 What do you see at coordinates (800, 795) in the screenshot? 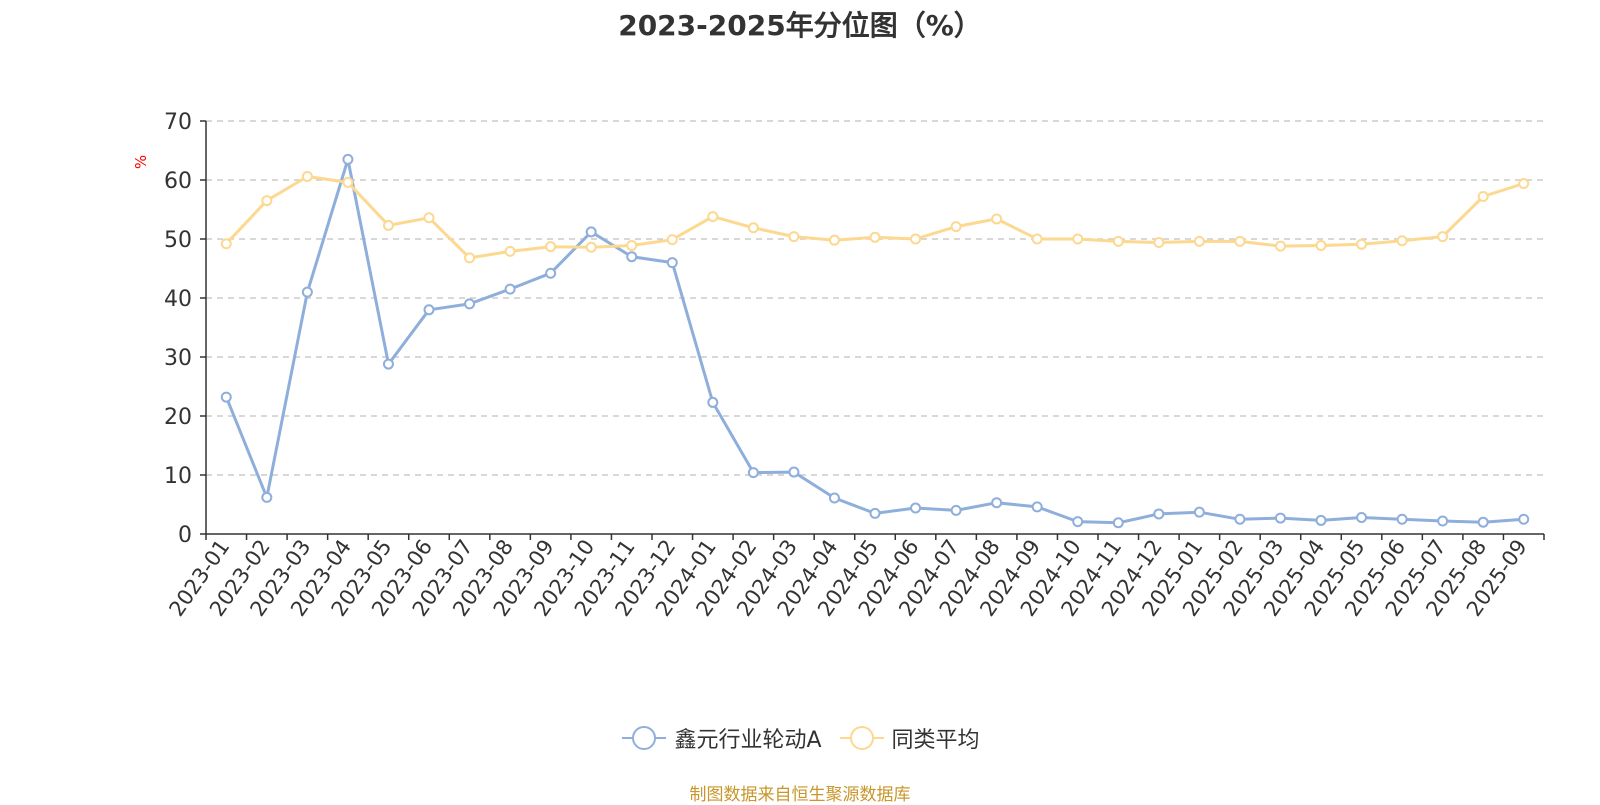
I see `source-note: 制图数据来自恒生聚源数据库` at bounding box center [800, 795].